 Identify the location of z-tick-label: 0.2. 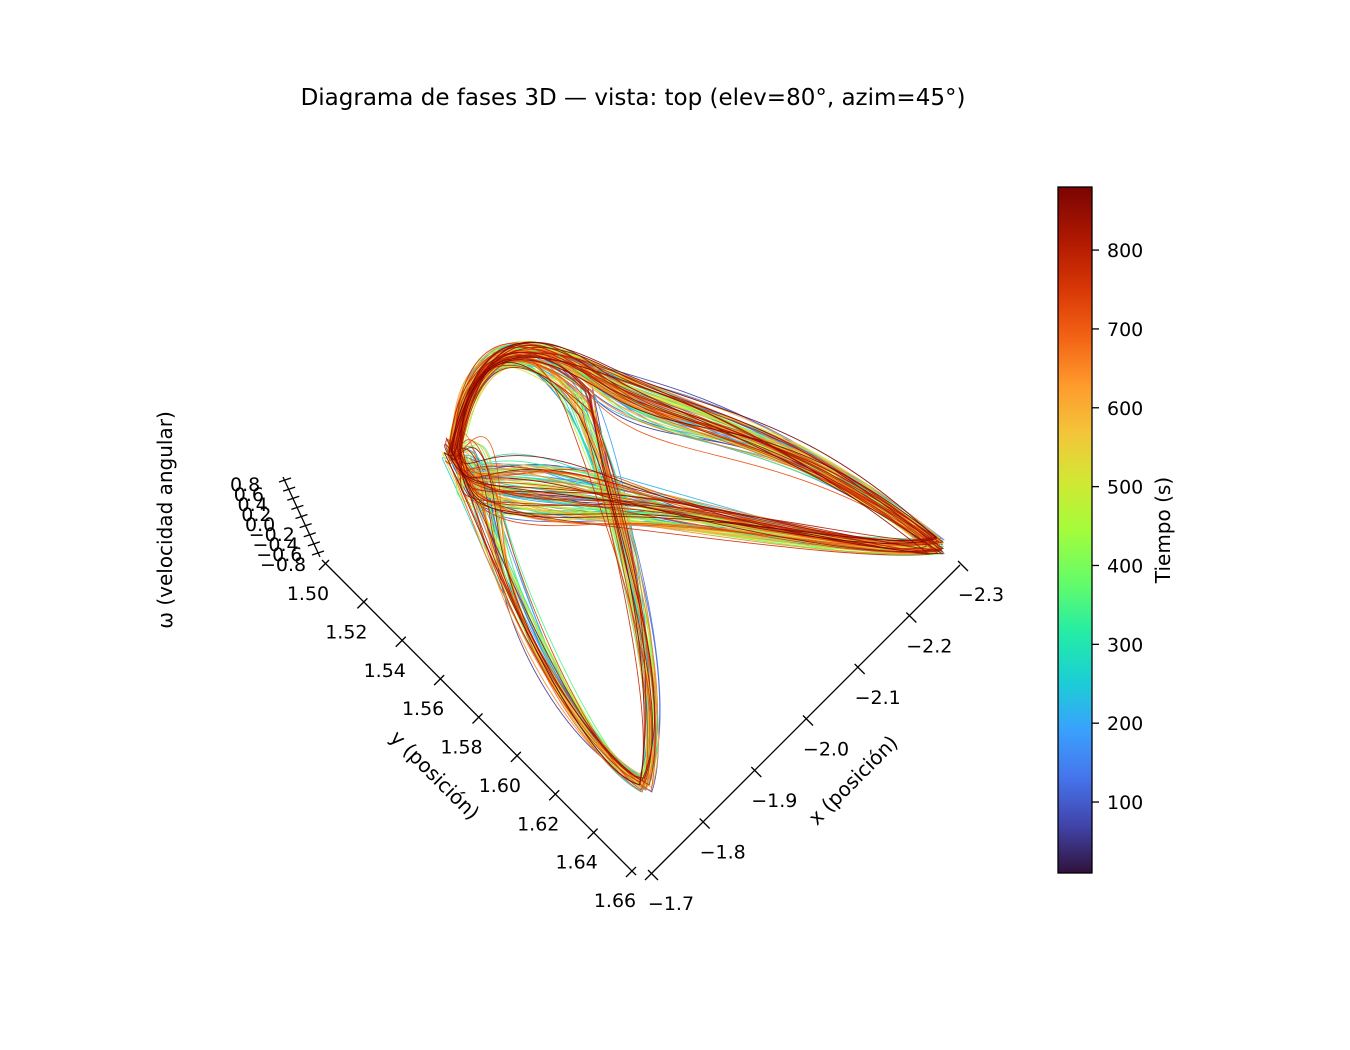
(256, 515).